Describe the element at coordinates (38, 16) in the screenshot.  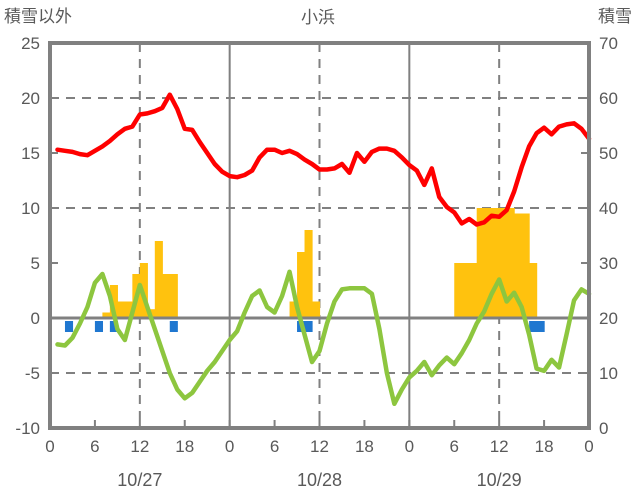
I see `left-axis-title: 積雪以外` at that location.